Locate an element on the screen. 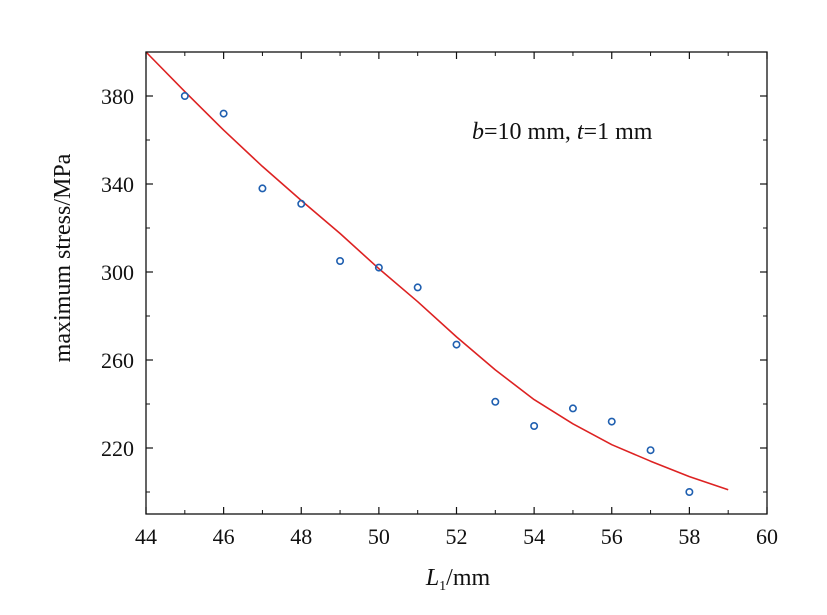 This screenshot has height=615, width=827. y-axis-title: maximum stress/MPa is located at coordinates (63, 257).